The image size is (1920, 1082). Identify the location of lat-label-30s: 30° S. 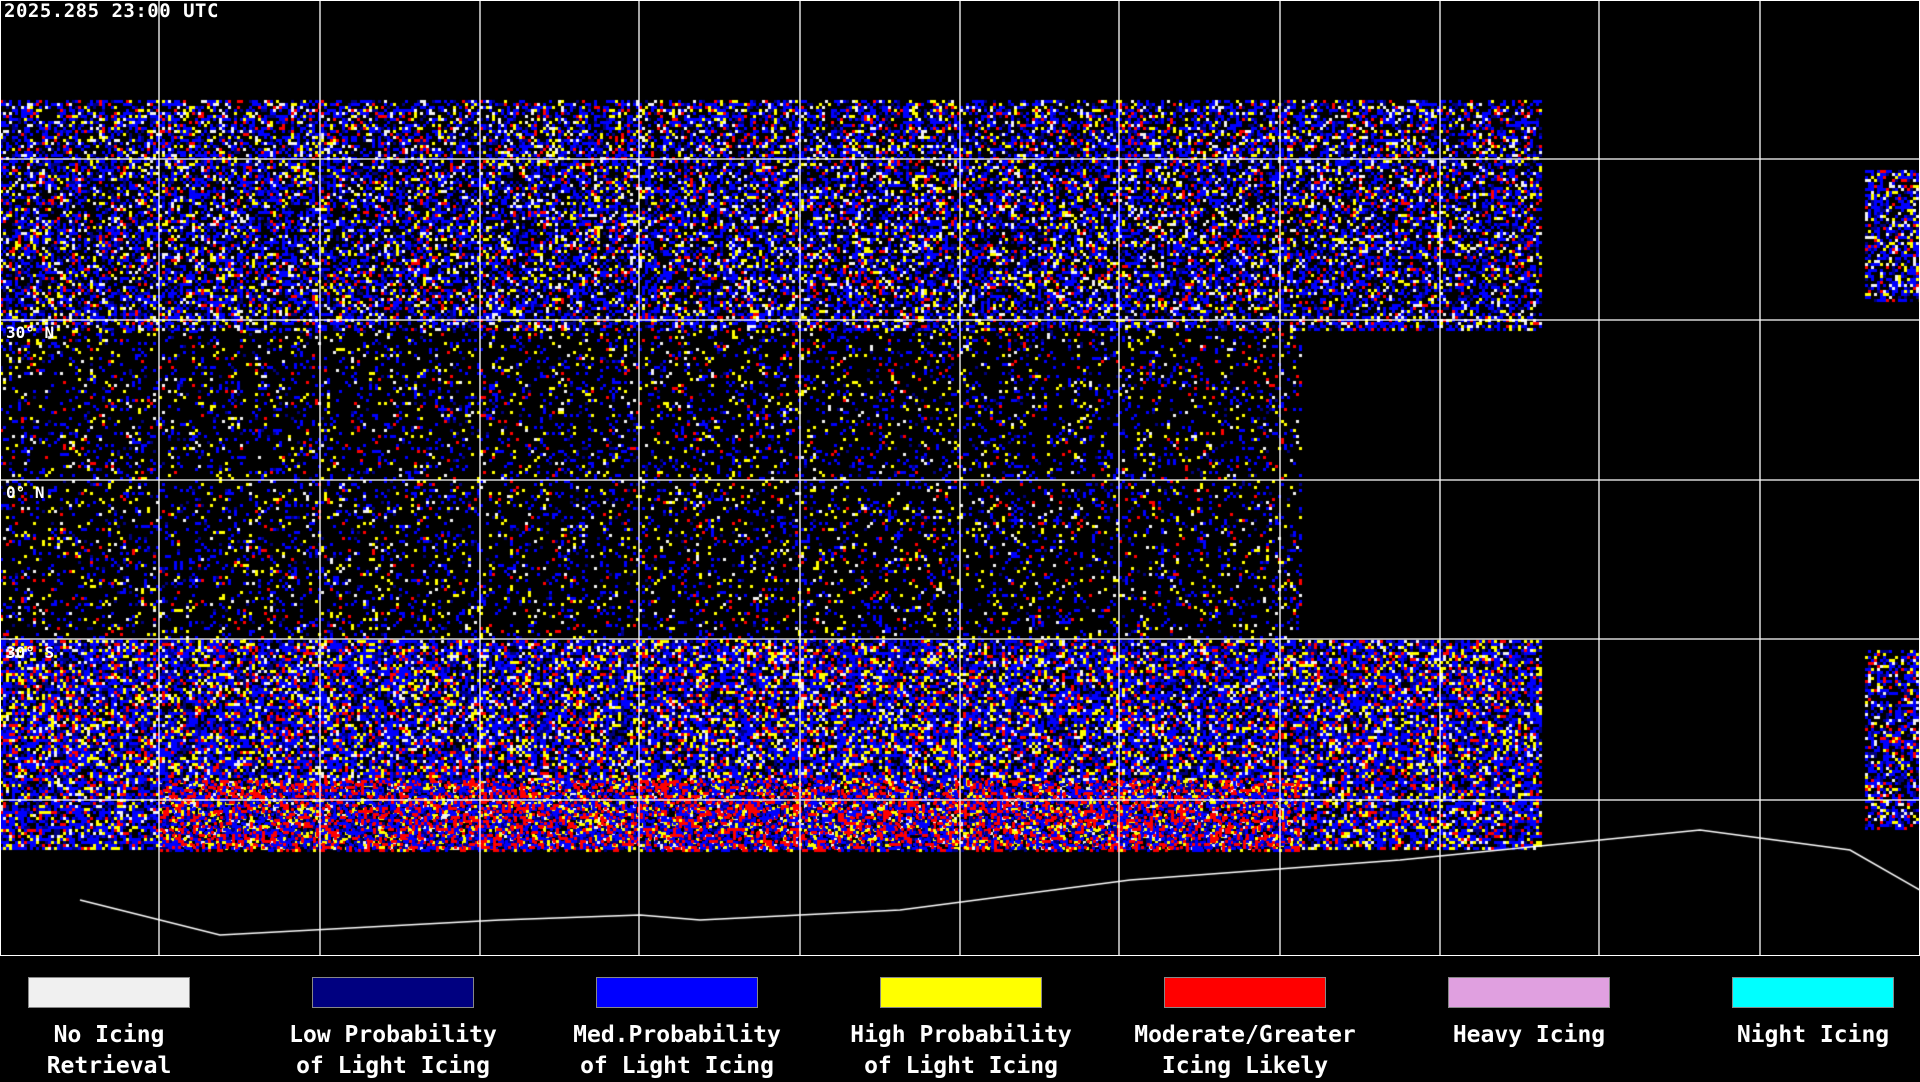
(30, 652).